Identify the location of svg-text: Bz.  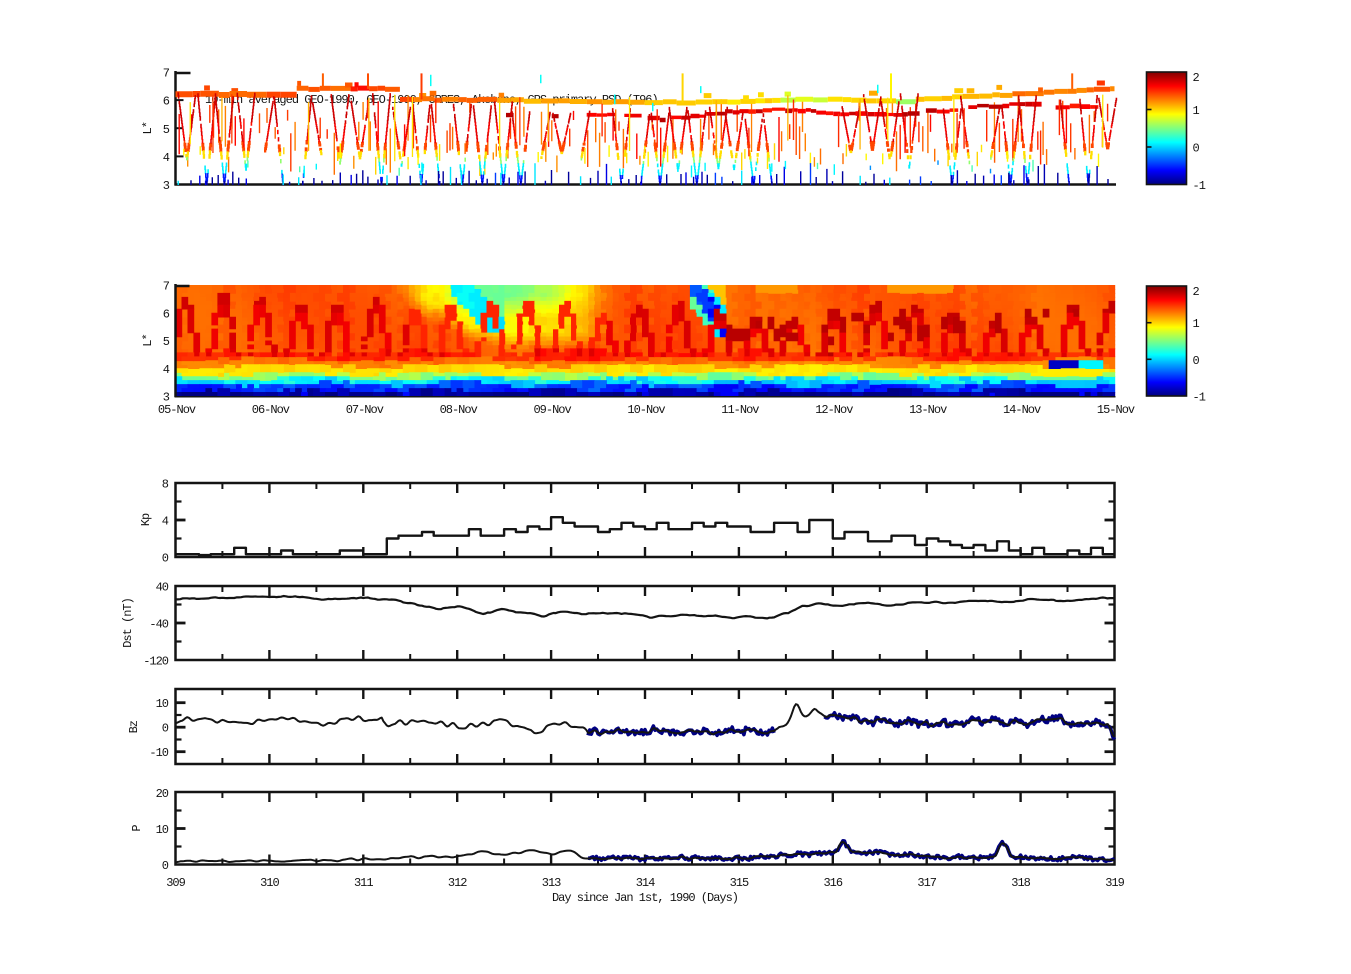
(134, 726).